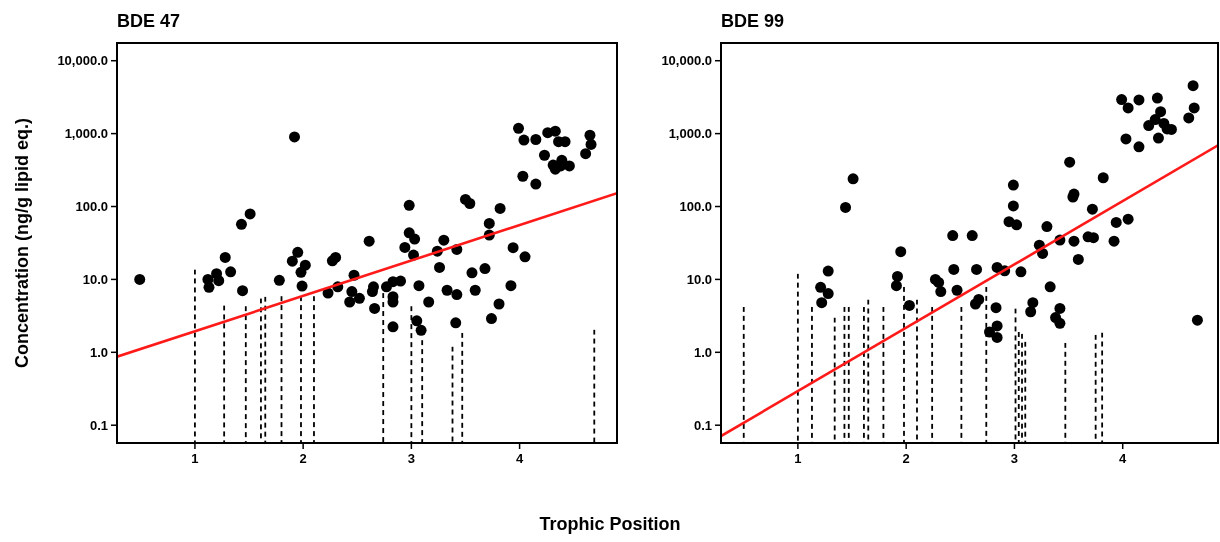  Describe the element at coordinates (753, 21) in the screenshot. I see `chart-title: BDE 99` at that location.